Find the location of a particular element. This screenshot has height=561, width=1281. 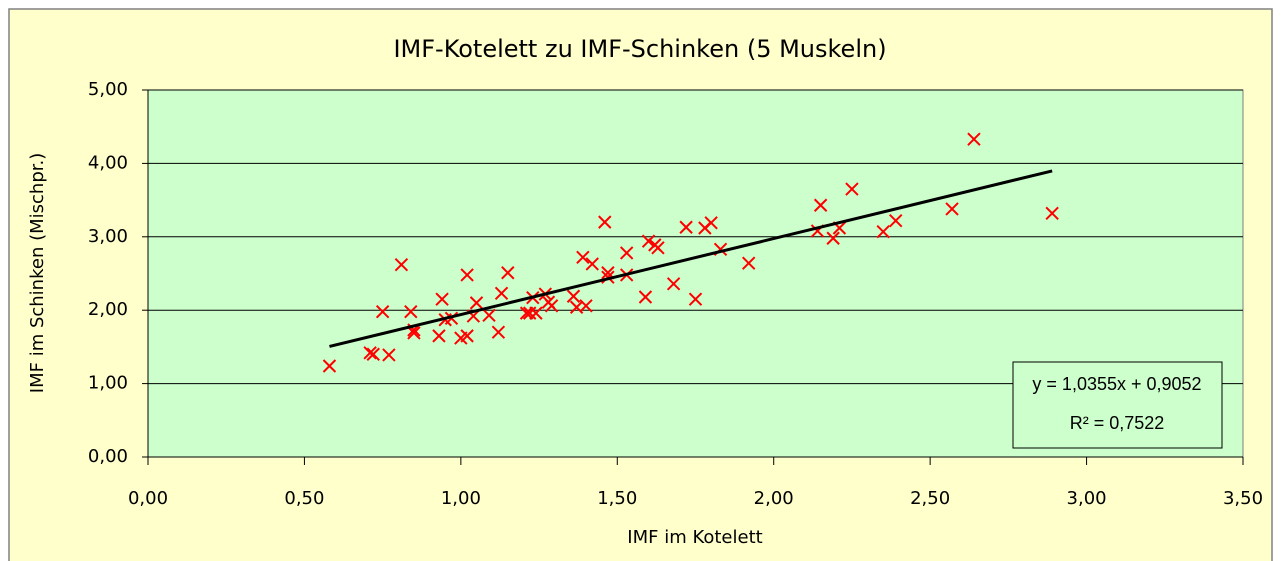

x-tick-label: 1,00 is located at coordinates (461, 498).